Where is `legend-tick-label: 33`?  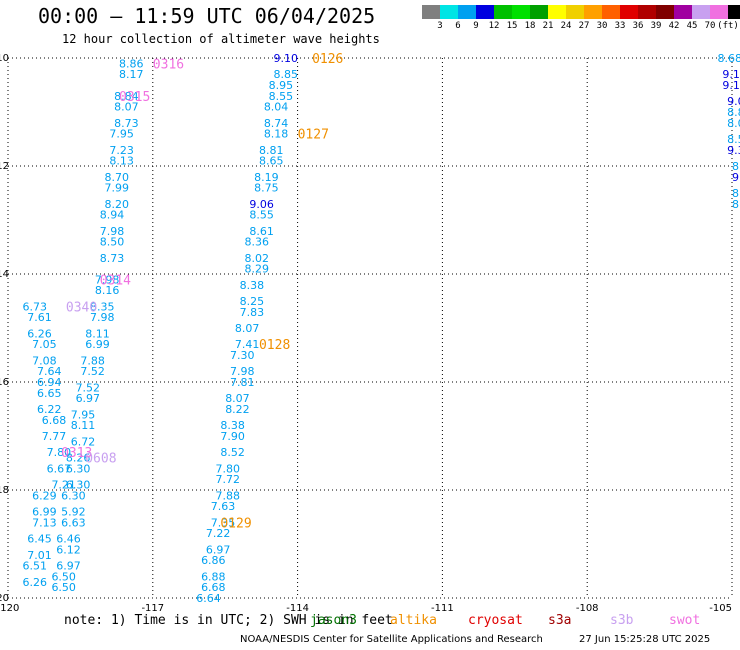 legend-tick-label: 33 is located at coordinates (620, 26).